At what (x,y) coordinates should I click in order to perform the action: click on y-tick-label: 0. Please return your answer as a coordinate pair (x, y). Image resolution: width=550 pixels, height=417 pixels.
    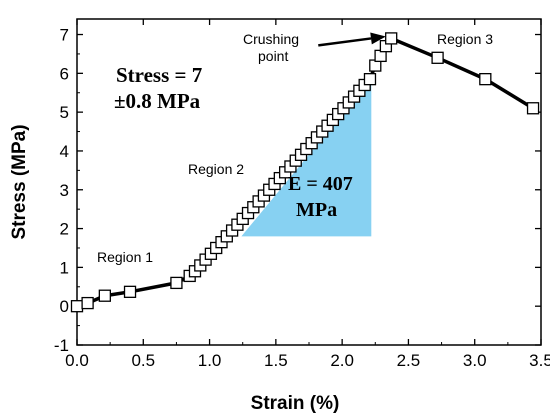
    Looking at the image, I should click on (64, 306).